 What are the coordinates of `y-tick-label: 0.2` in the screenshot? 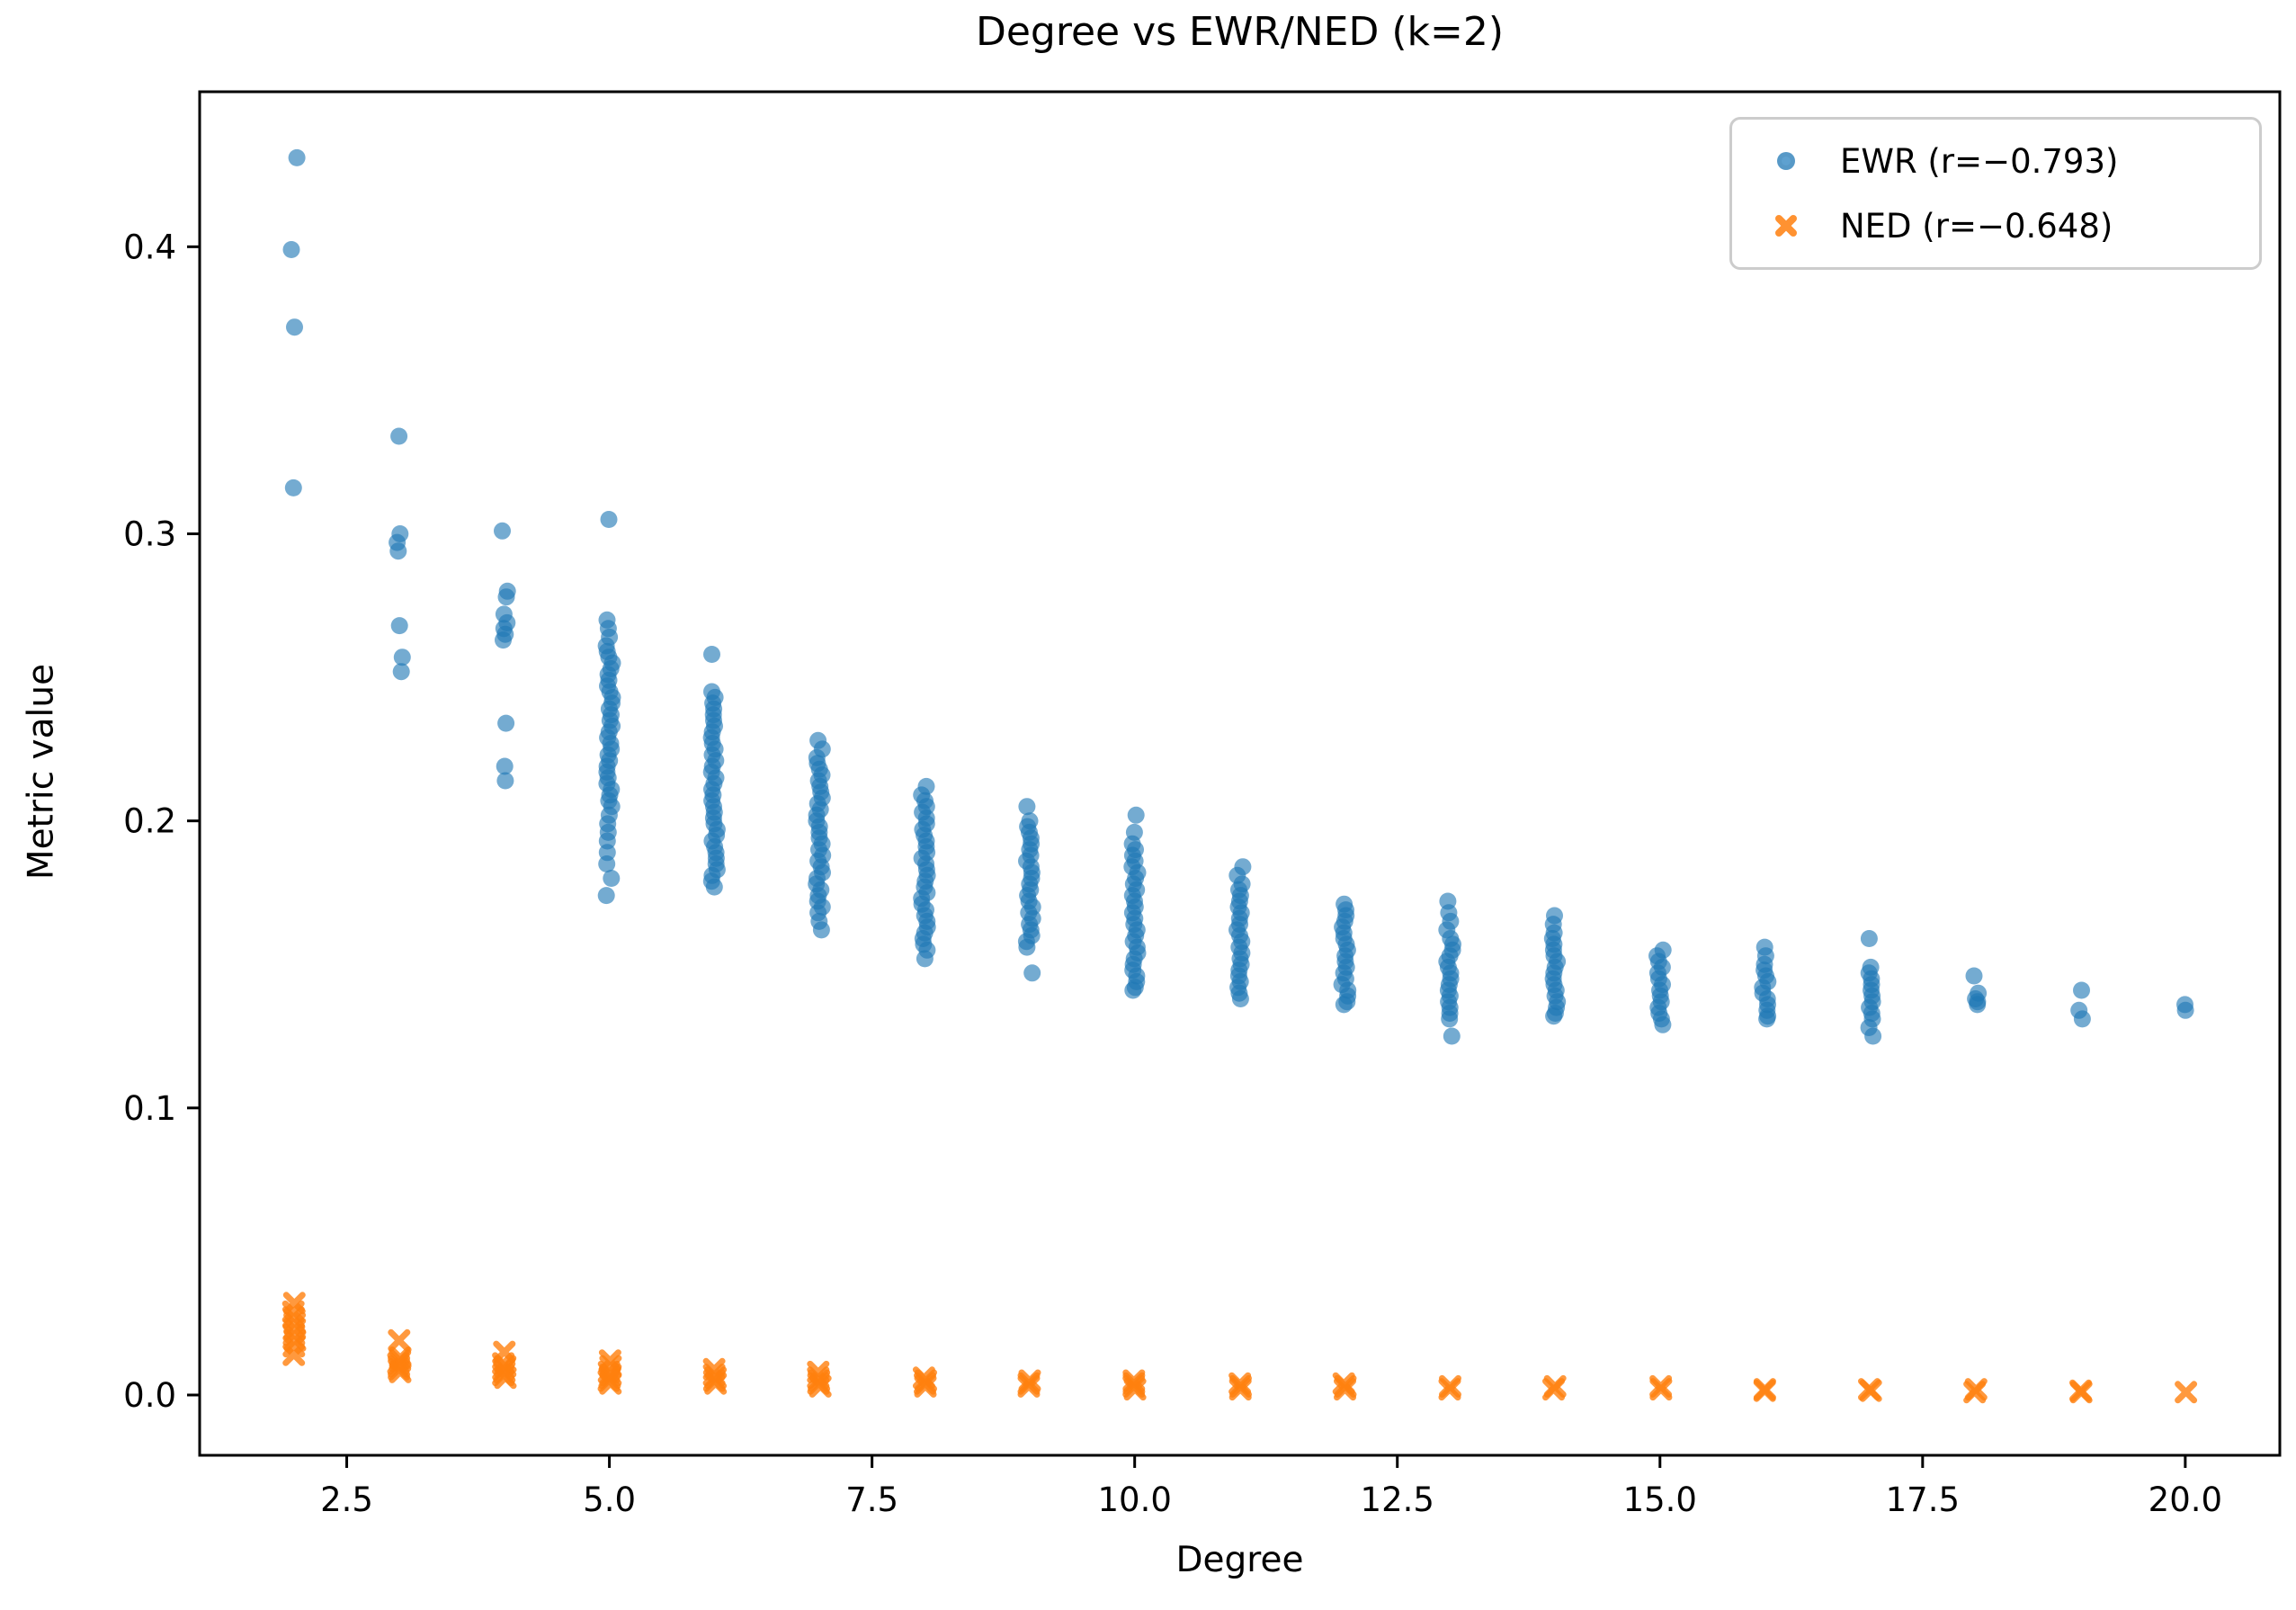 It's located at (150, 821).